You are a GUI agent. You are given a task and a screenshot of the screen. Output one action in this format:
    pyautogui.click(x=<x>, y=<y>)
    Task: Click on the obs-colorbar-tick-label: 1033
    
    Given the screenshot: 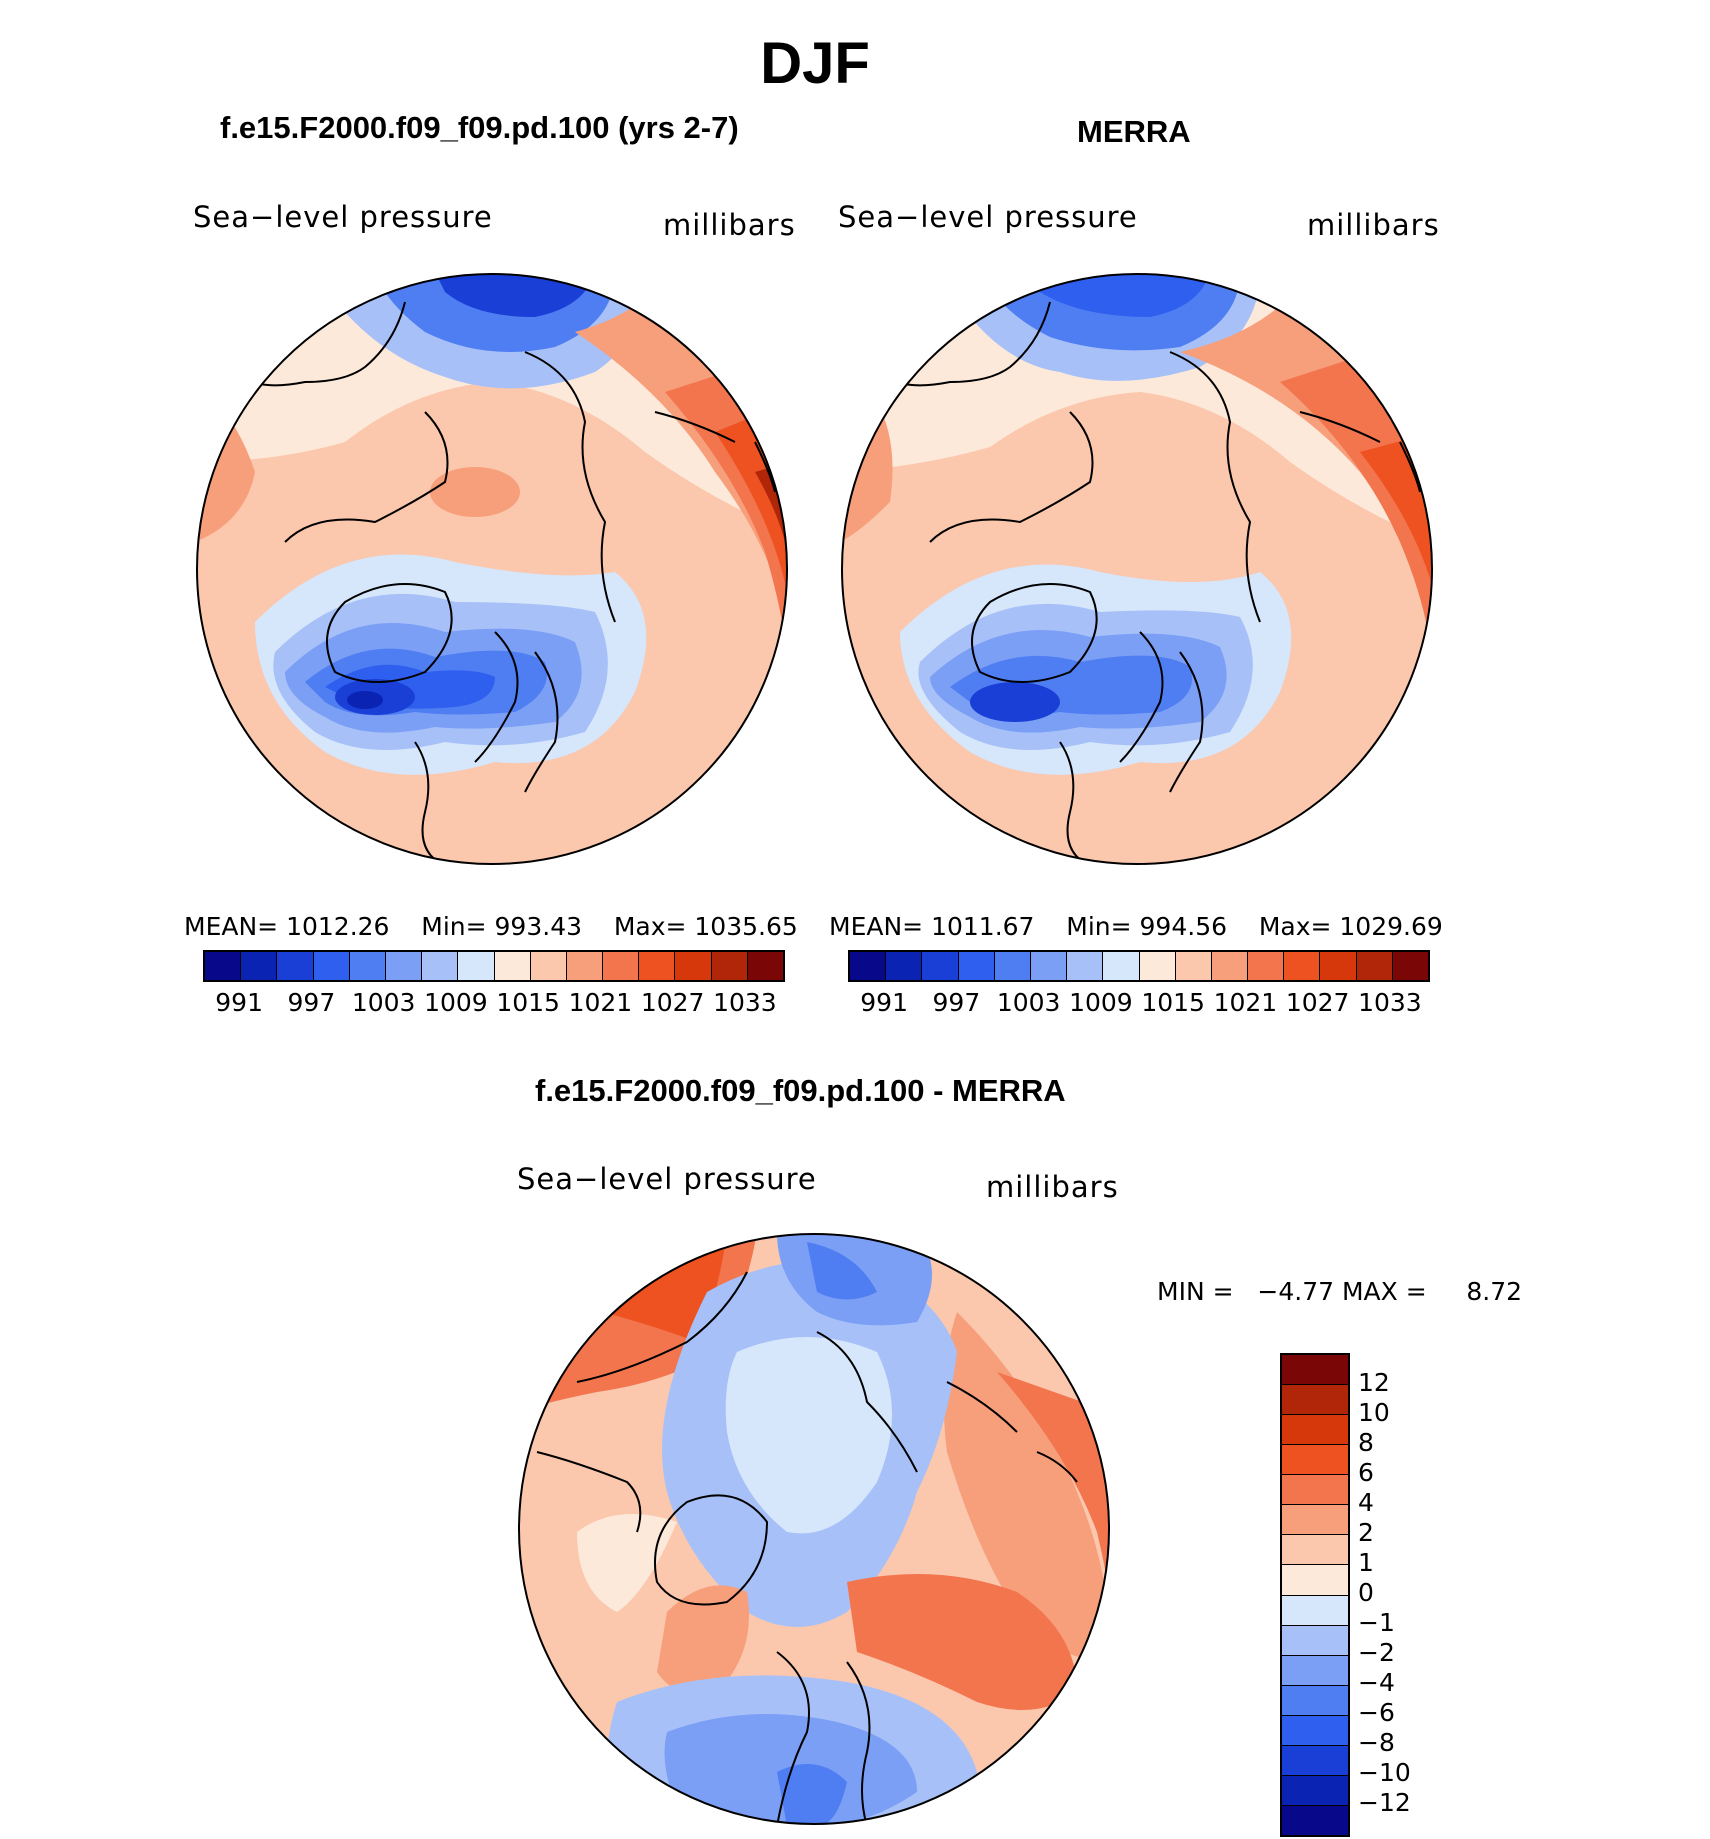 What is the action you would take?
    pyautogui.click(x=1390, y=1002)
    